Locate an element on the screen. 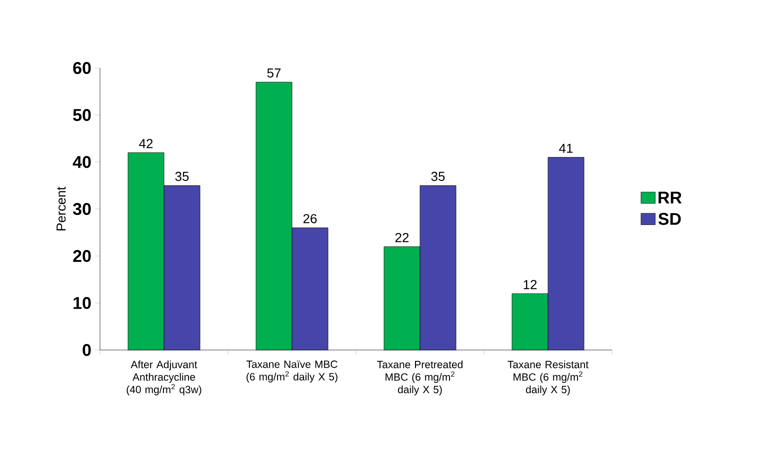  y-tick-label: 50 is located at coordinates (82, 115).